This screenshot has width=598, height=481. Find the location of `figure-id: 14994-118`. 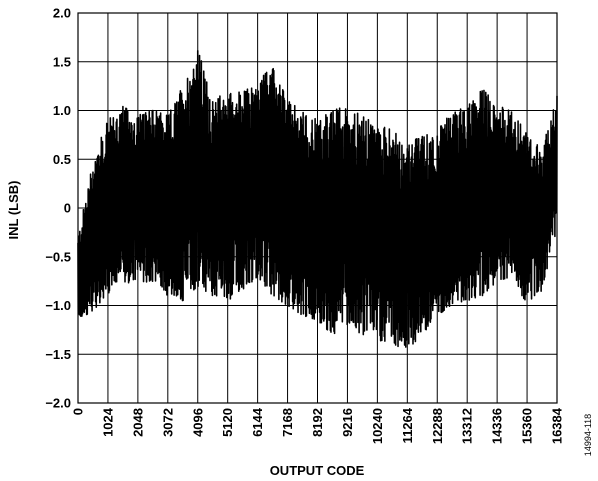

figure-id: 14994-118 is located at coordinates (588, 435).